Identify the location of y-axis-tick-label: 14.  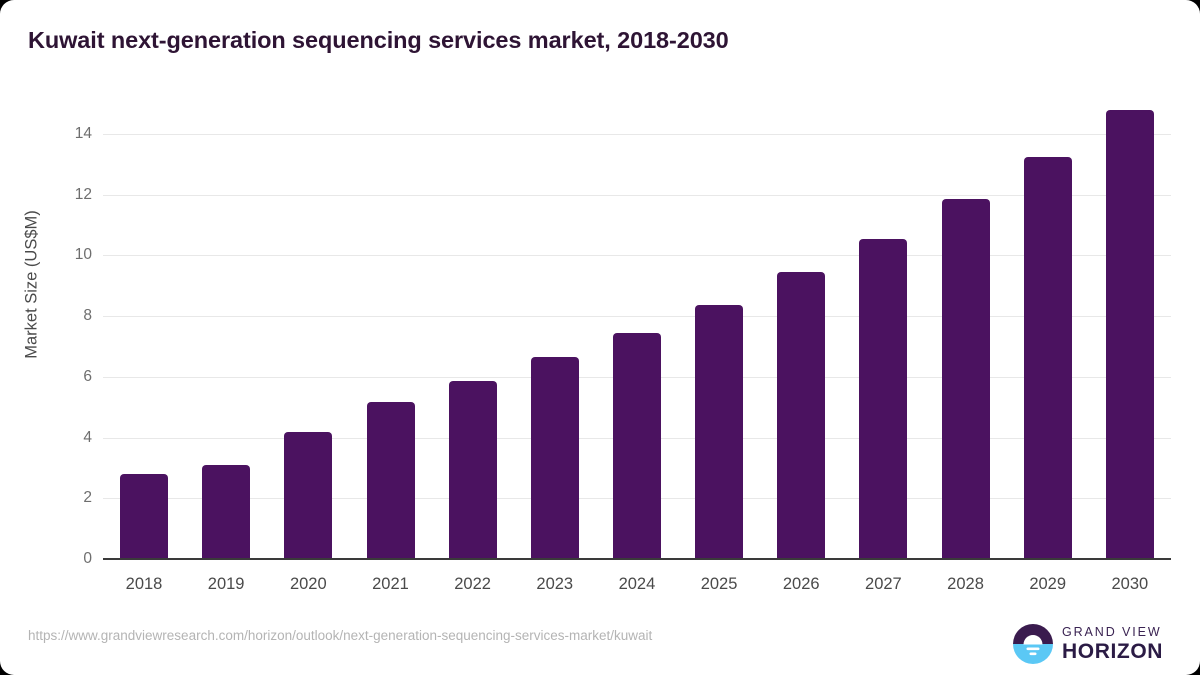
(83, 133).